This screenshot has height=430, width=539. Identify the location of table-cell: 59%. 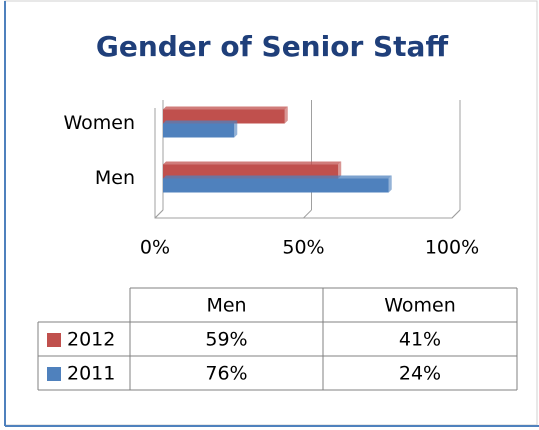
(226, 340).